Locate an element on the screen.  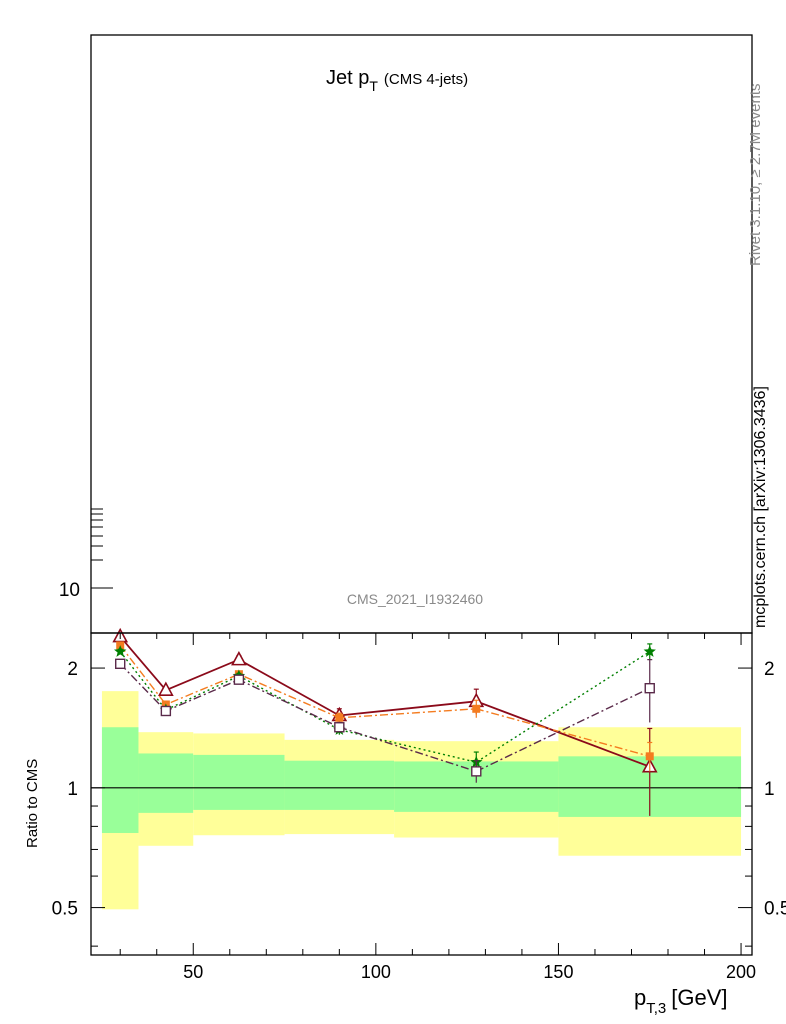
series-line-triangle is located at coordinates (385, 702).